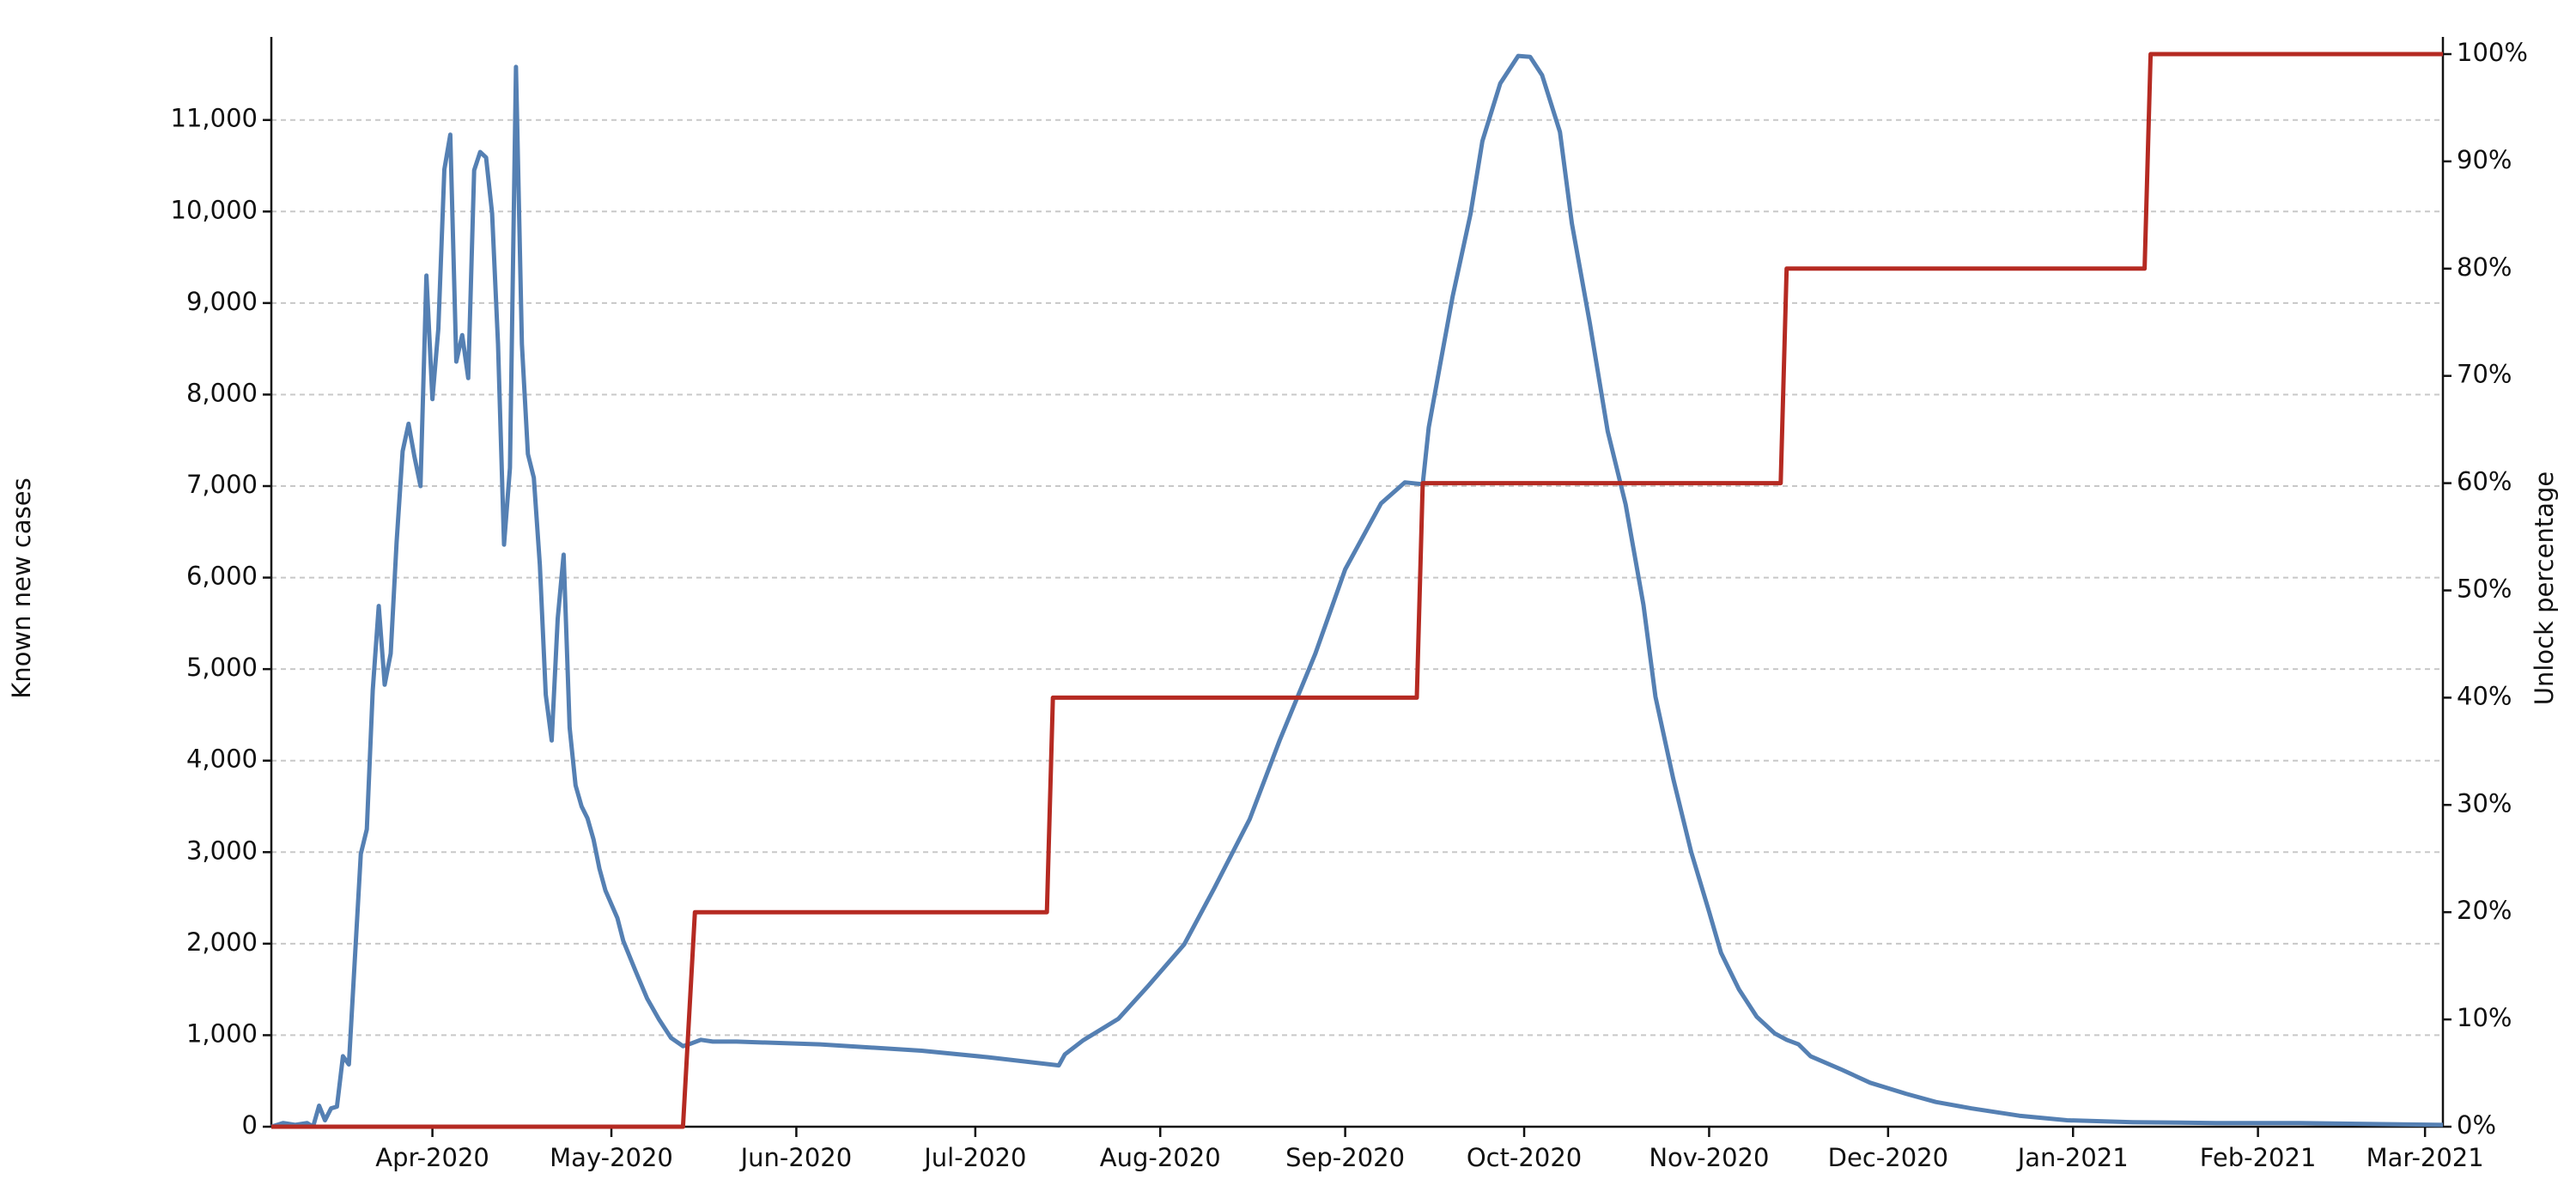  Describe the element at coordinates (974, 1157) in the screenshot. I see `x-tick-label: Jul-2020` at that location.